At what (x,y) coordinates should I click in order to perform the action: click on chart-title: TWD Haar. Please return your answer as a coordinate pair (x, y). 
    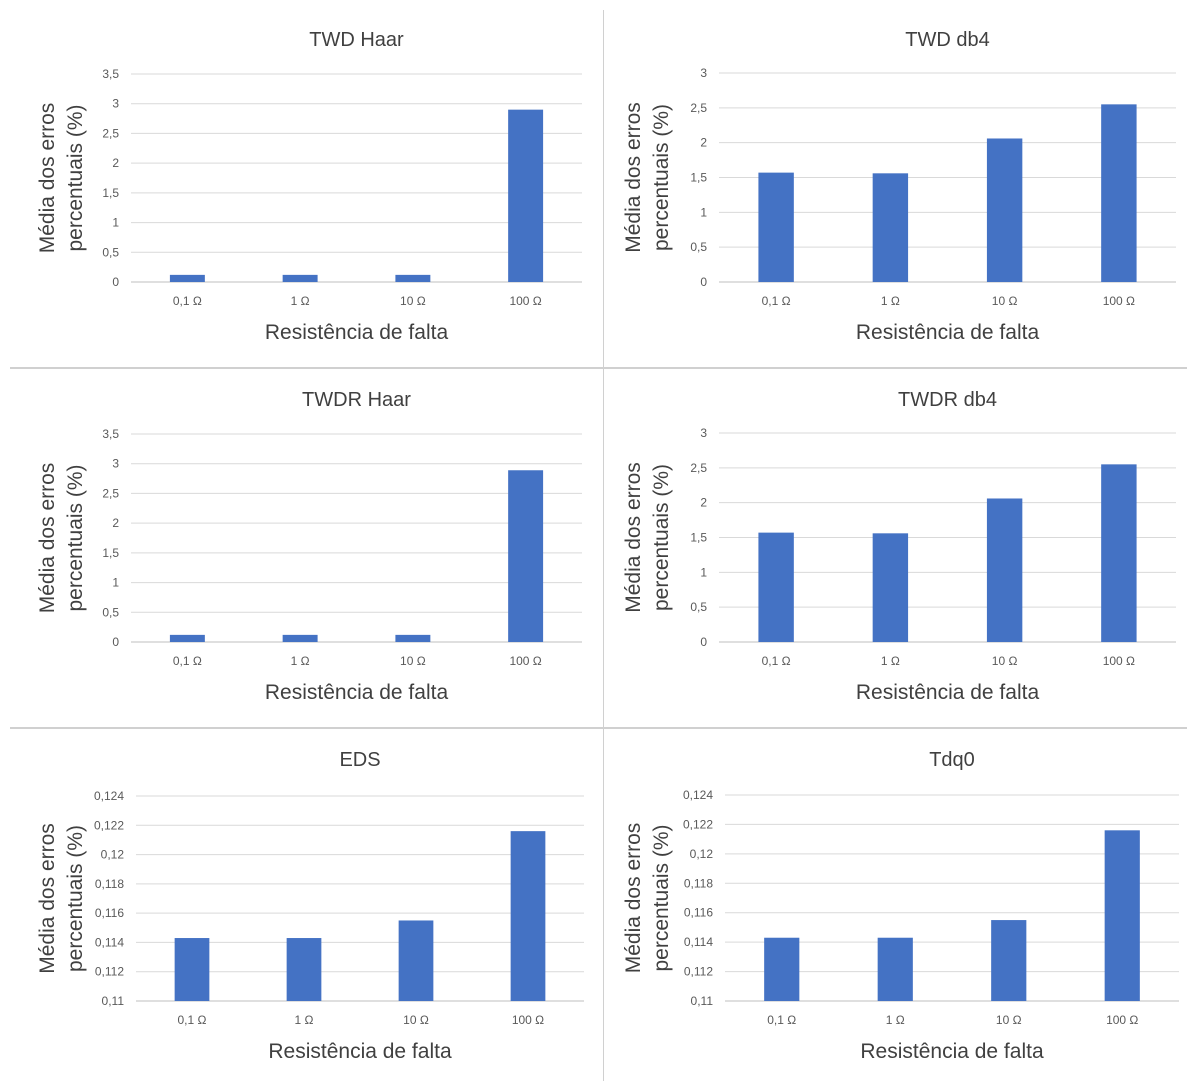
    Looking at the image, I should click on (356, 40).